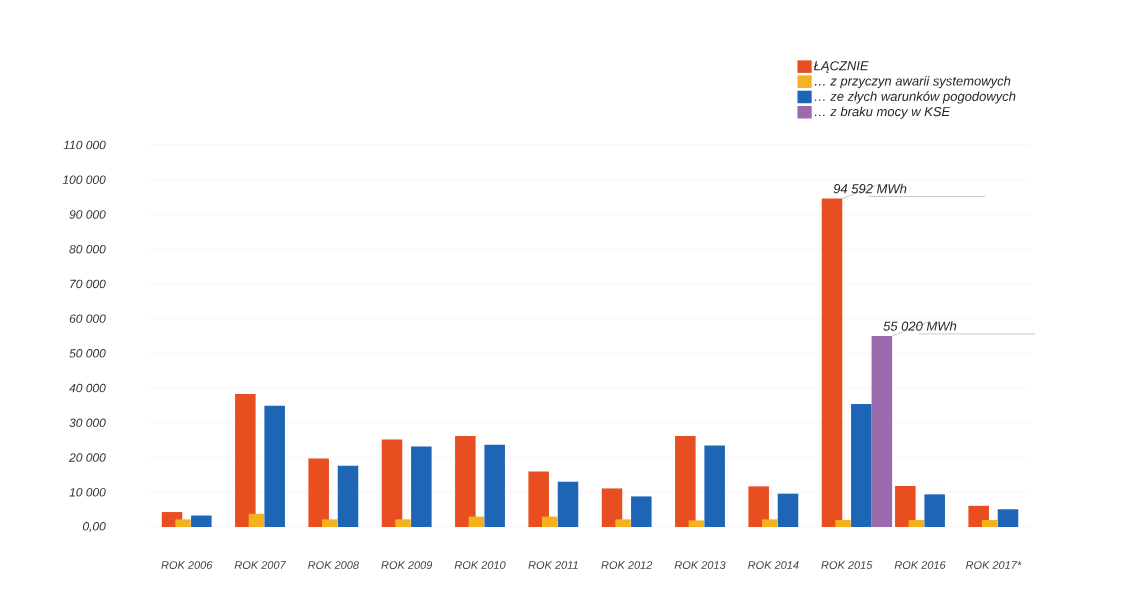 The width and height of the screenshot is (1128, 597). Describe the element at coordinates (920, 326) in the screenshot. I see `annotation: 55 020 MWh` at that location.